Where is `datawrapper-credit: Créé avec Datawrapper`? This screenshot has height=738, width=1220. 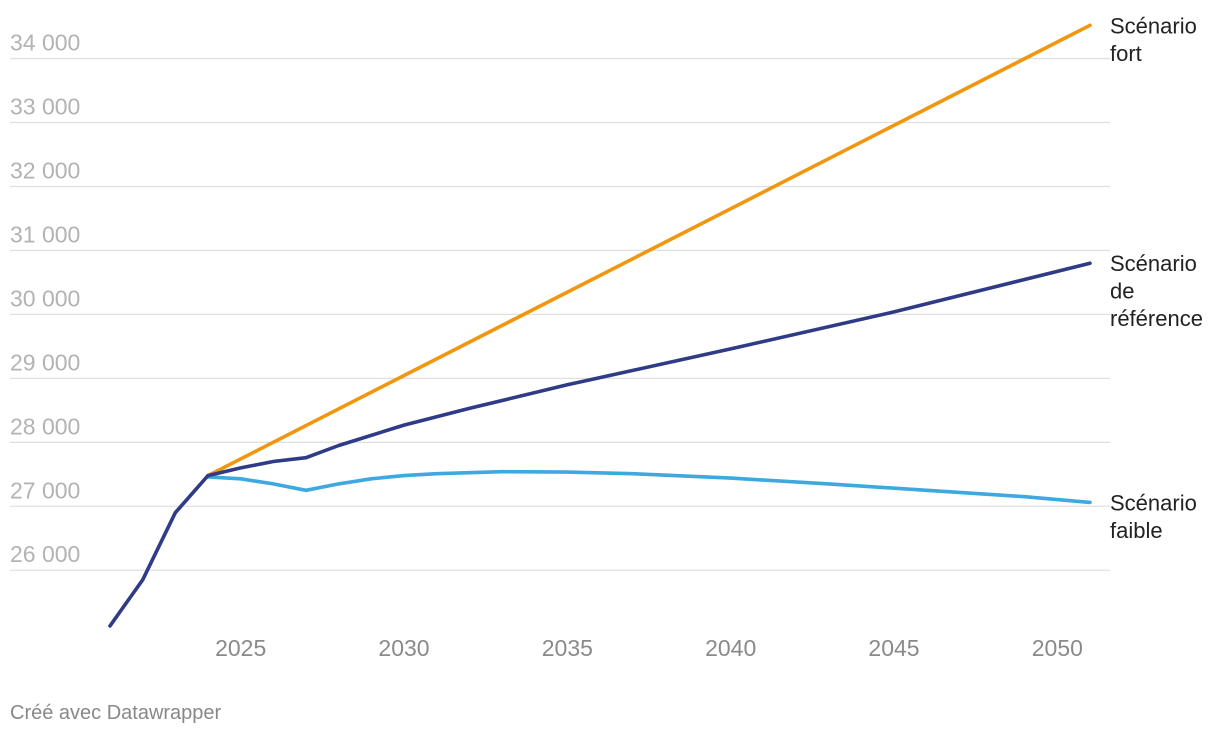 datawrapper-credit: Créé avec Datawrapper is located at coordinates (116, 713).